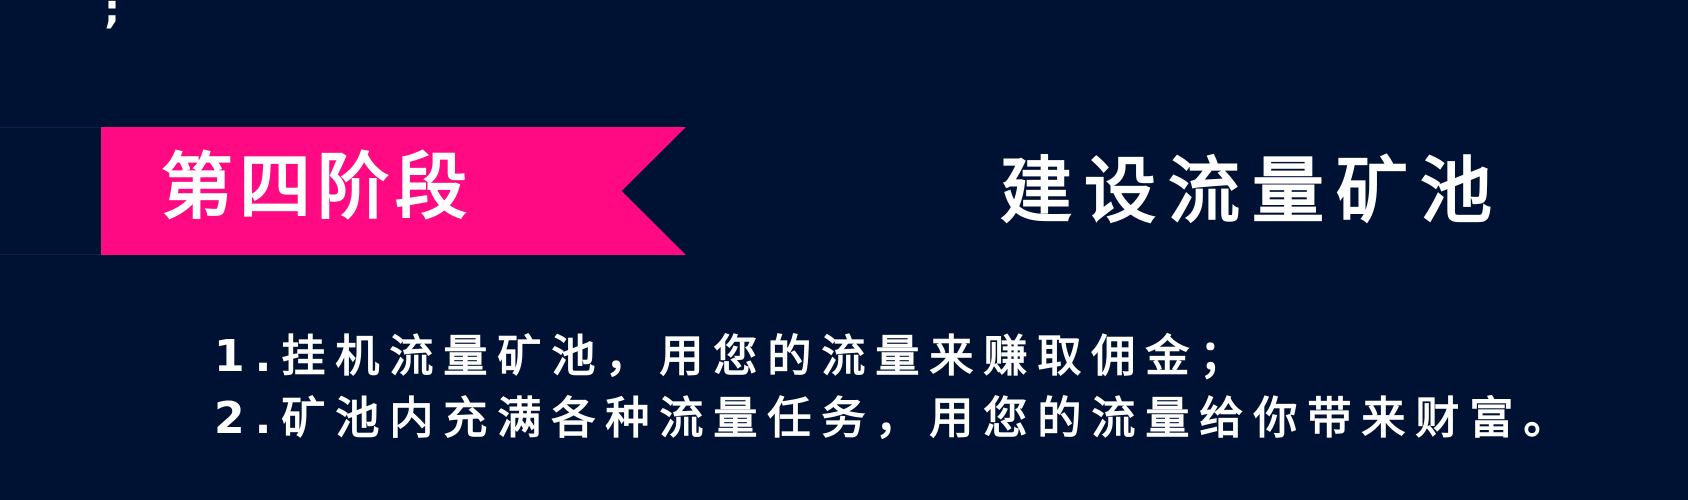 This screenshot has height=500, width=1688. Describe the element at coordinates (734, 356) in the screenshot. I see `stage-item: 1.挂机流量矿池，用您的流量来赚取佣金；` at that location.